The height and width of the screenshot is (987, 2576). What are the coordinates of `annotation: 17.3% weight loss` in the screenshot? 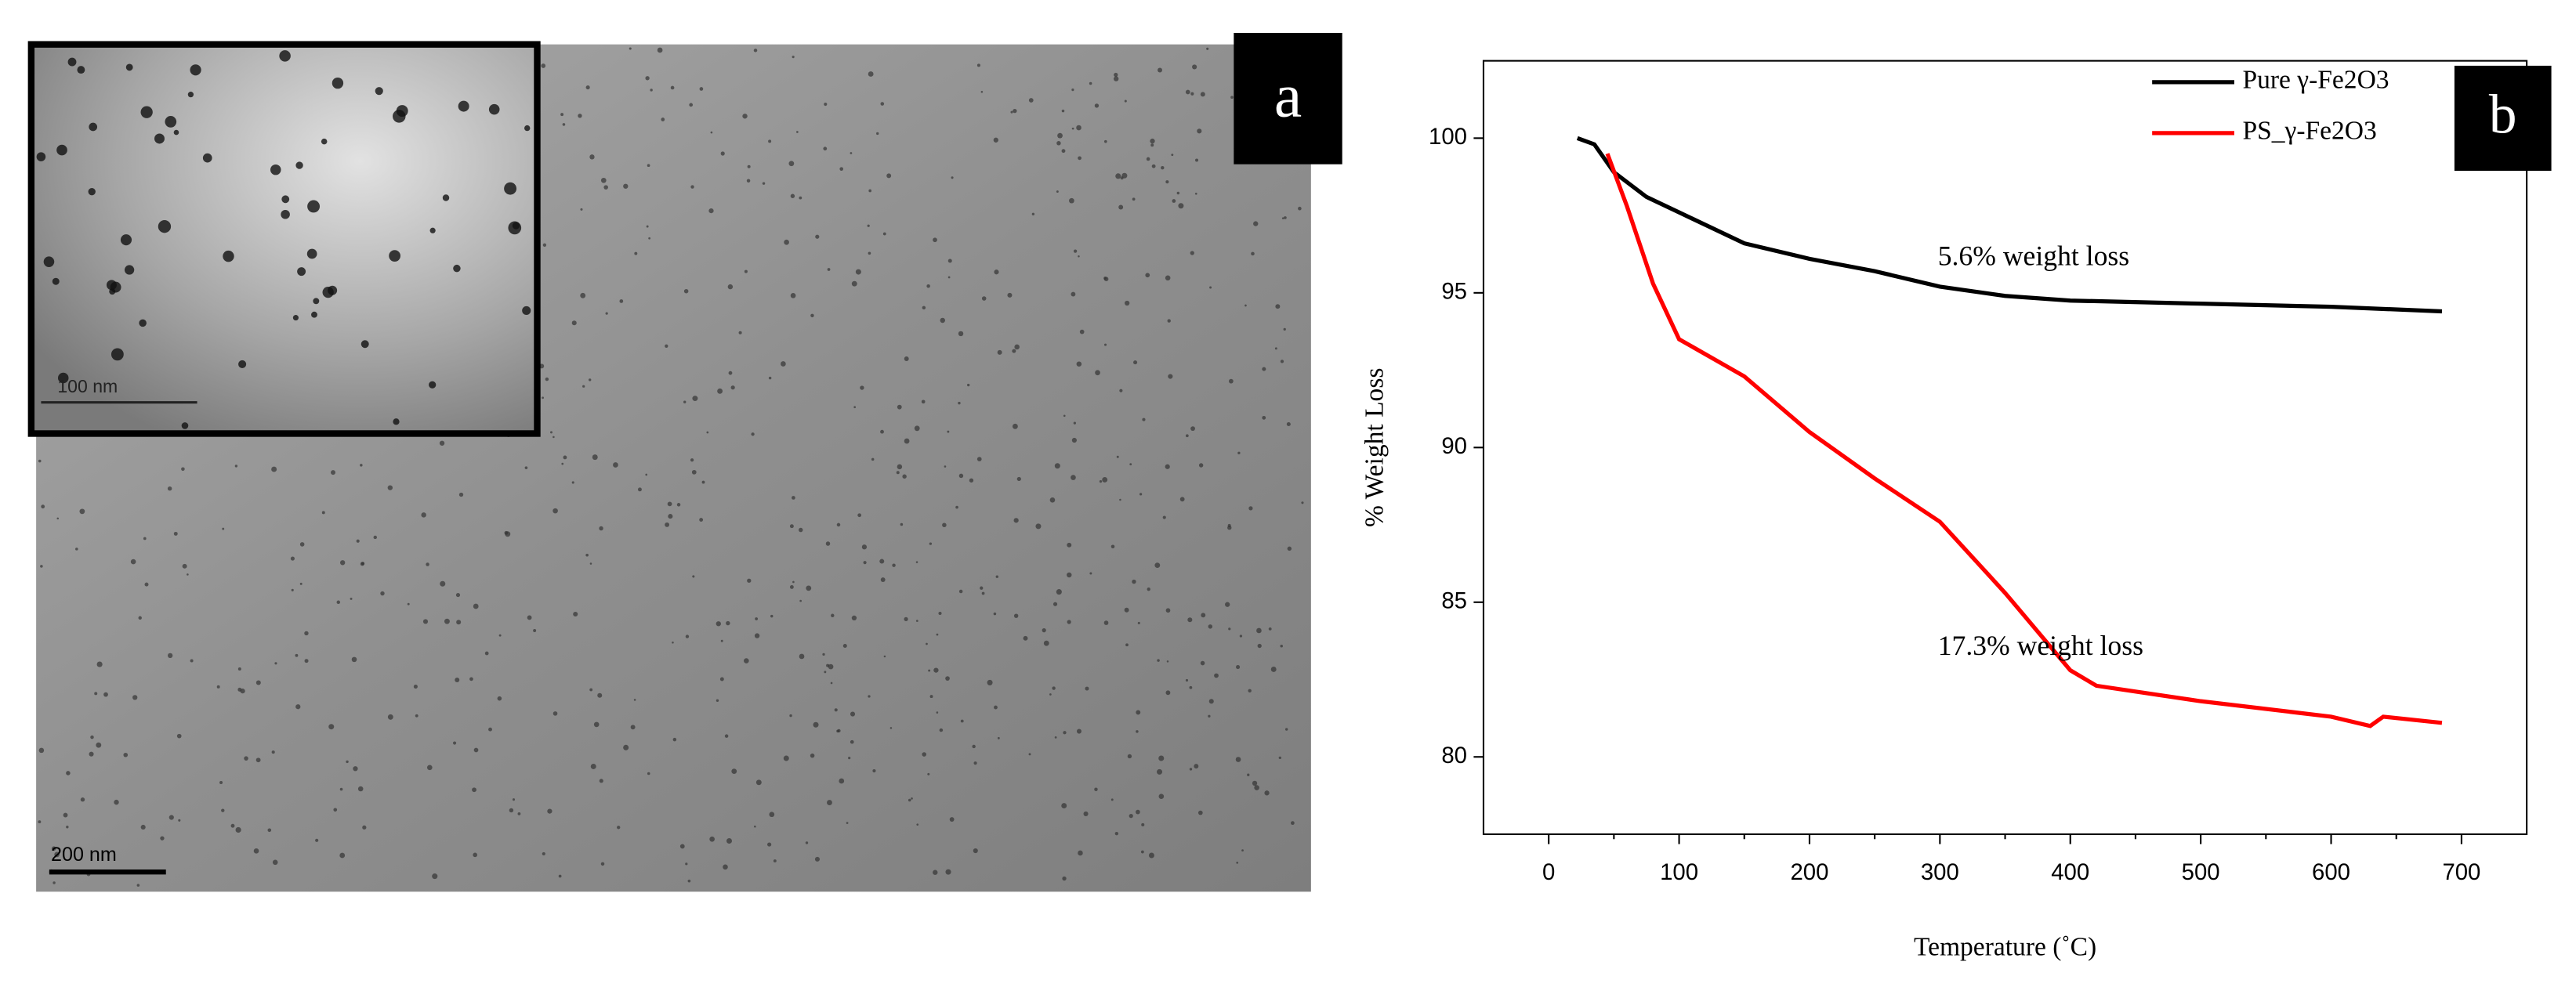 It's located at (2040, 646).